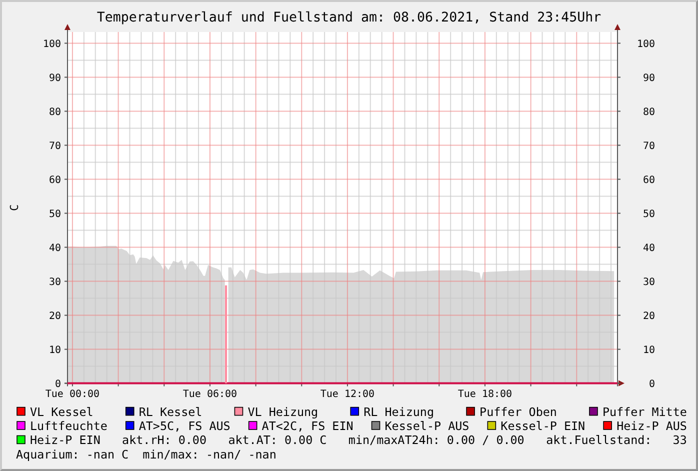 The height and width of the screenshot is (471, 698). I want to click on chart-title: Temperaturverlauf und Fuellstand am: 08.06.2021, Stand 23:45Uhr, so click(349, 18).